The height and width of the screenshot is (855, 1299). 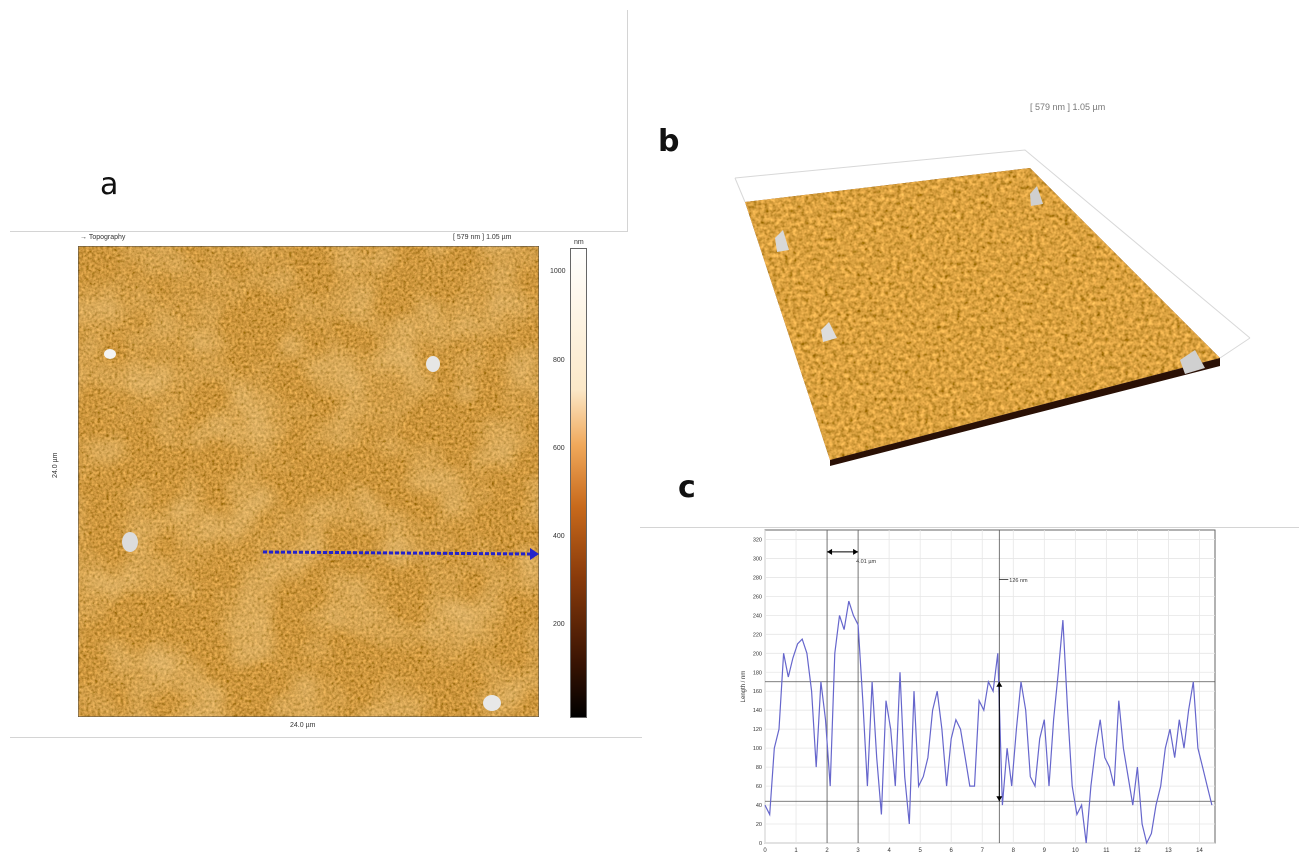 I want to click on divider-right-horizontal, so click(x=969, y=527).